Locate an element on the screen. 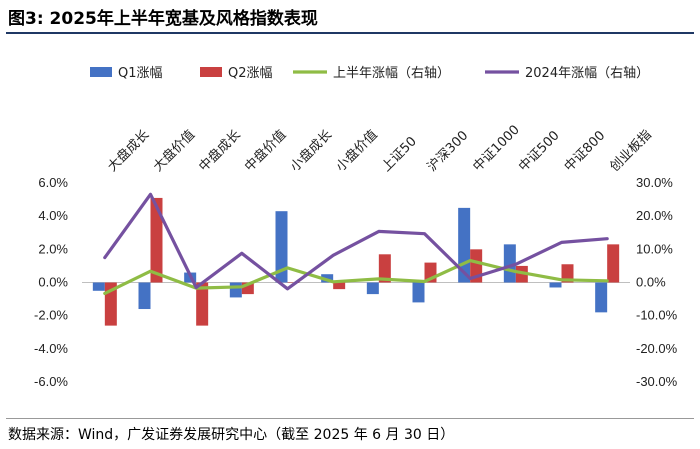  legend-label: 上半年涨幅（右轴） is located at coordinates (391, 73).